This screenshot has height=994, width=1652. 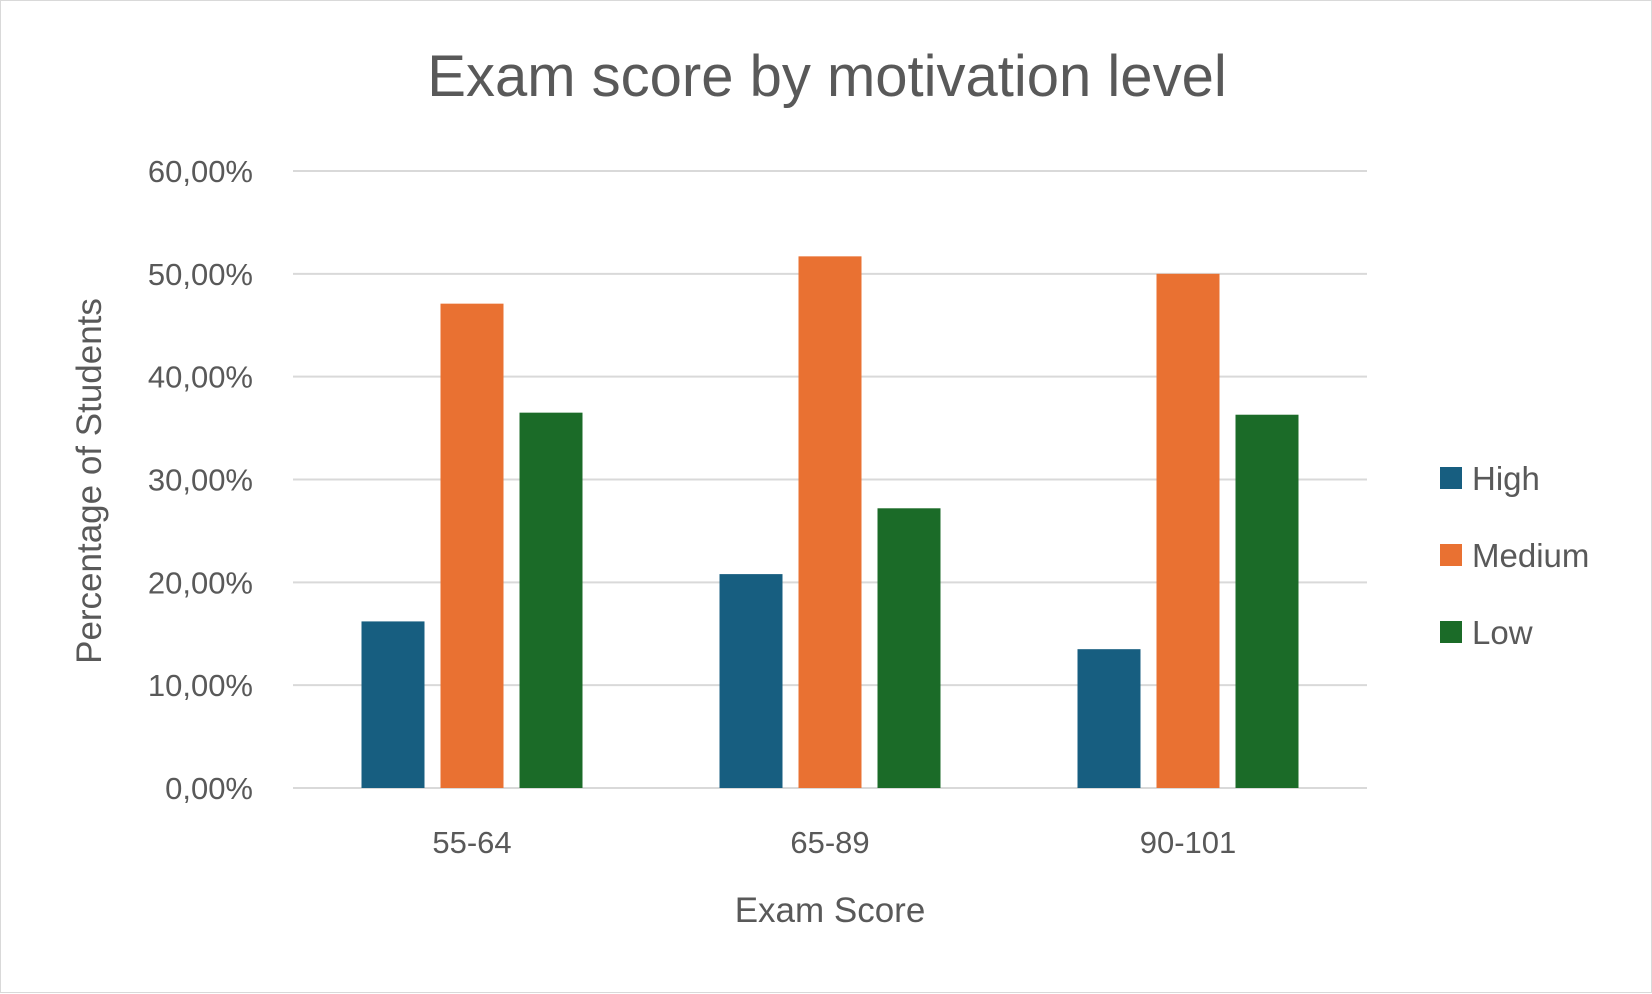 What do you see at coordinates (830, 910) in the screenshot?
I see `x-axis-title: Exam Score` at bounding box center [830, 910].